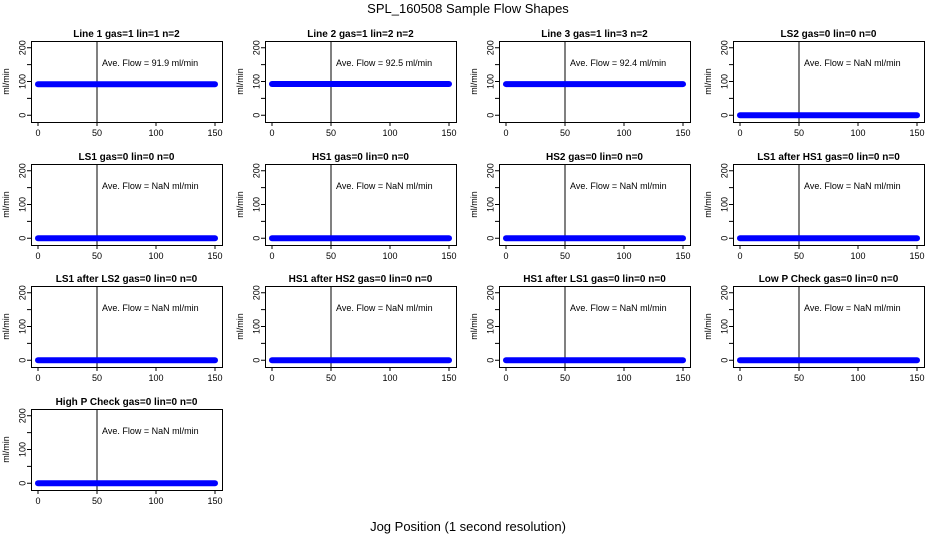 The height and width of the screenshot is (540, 936). Describe the element at coordinates (360, 157) in the screenshot. I see `panel-title: HS1 gas=0 lin=0 n=0` at that location.